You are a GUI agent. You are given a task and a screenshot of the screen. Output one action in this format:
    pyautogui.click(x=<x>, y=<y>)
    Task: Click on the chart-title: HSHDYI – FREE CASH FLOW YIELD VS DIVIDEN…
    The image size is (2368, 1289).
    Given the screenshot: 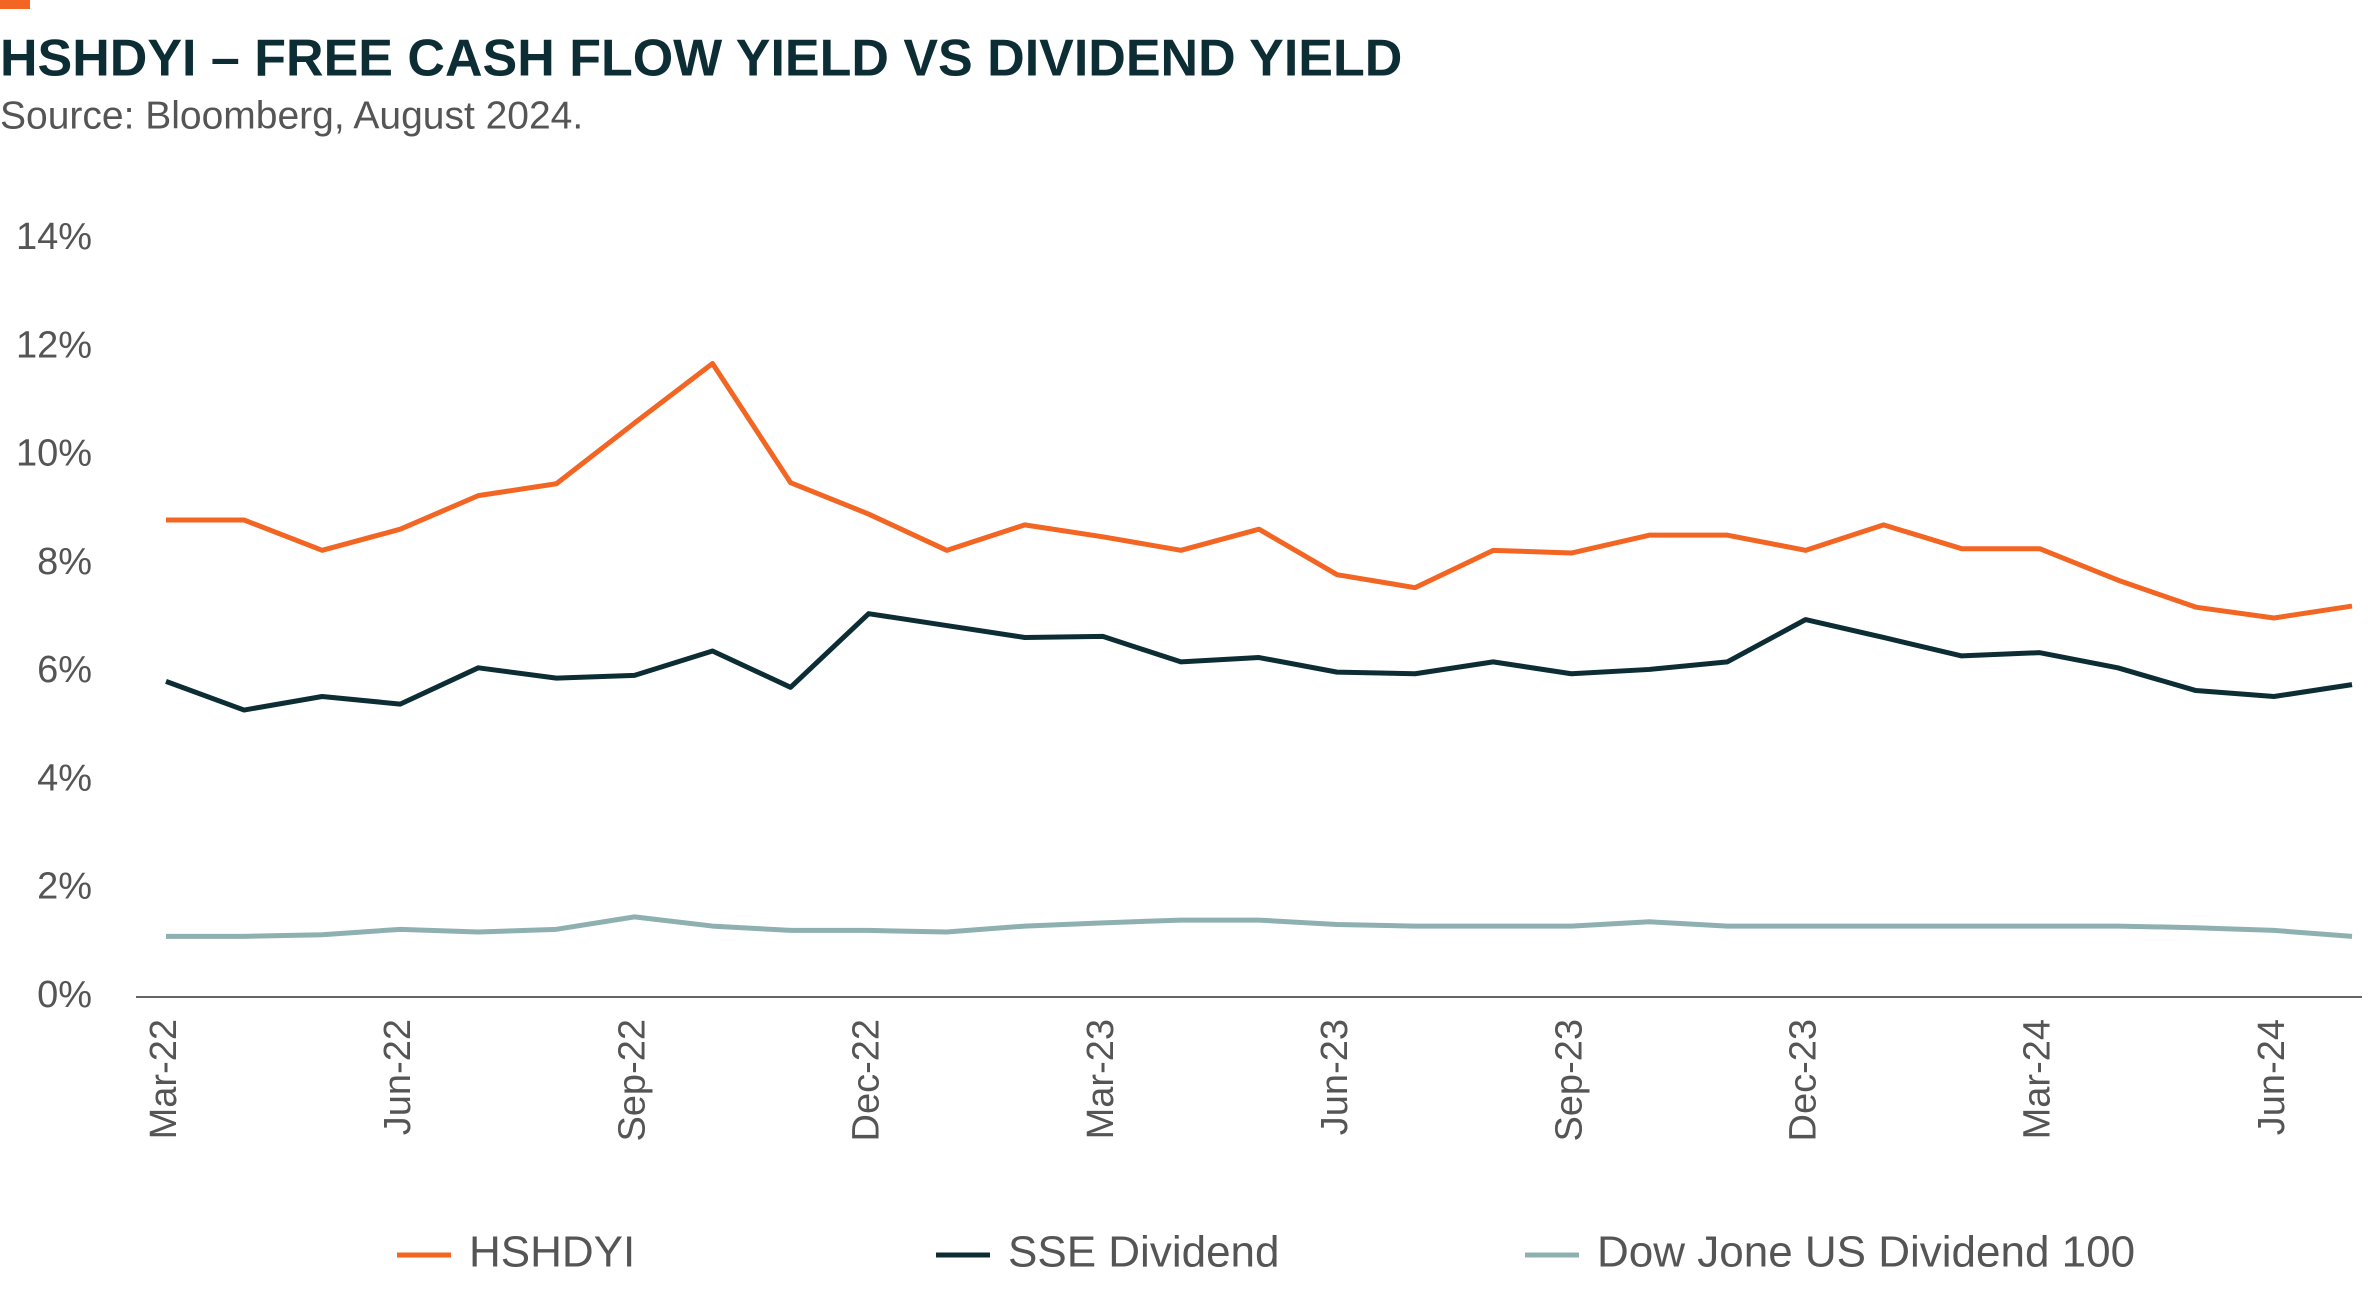 What is the action you would take?
    pyautogui.click(x=701, y=59)
    